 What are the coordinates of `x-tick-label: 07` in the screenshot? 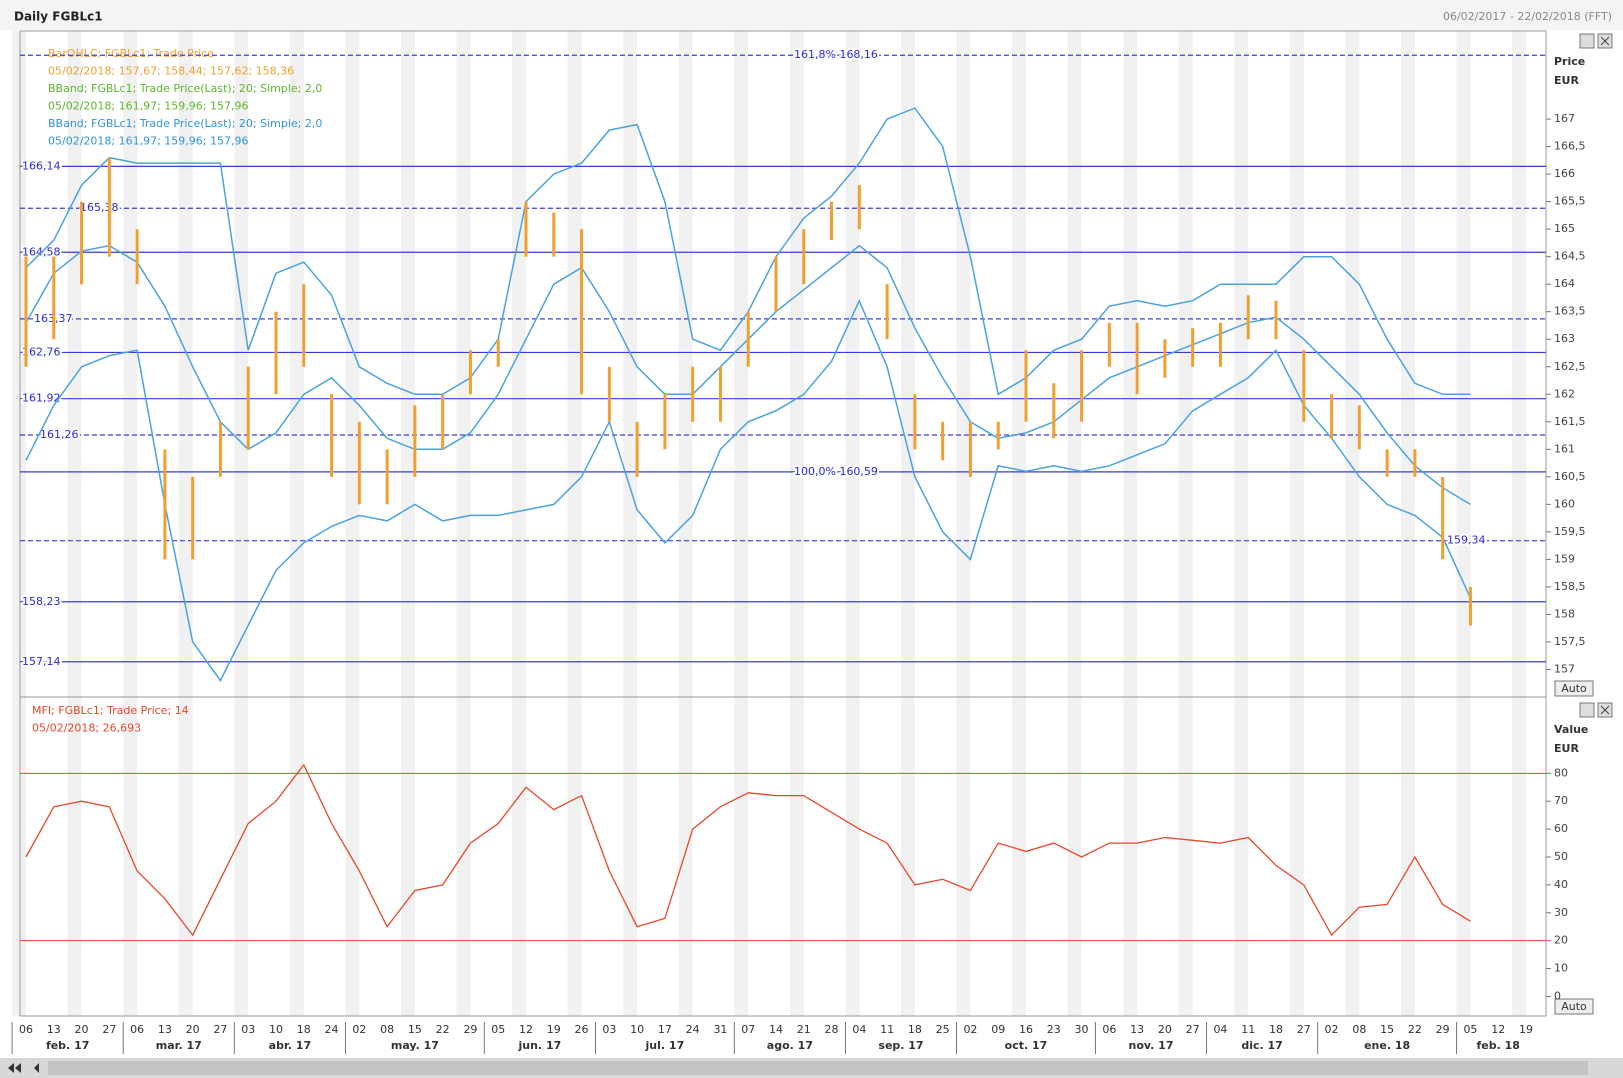 It's located at (748, 1029).